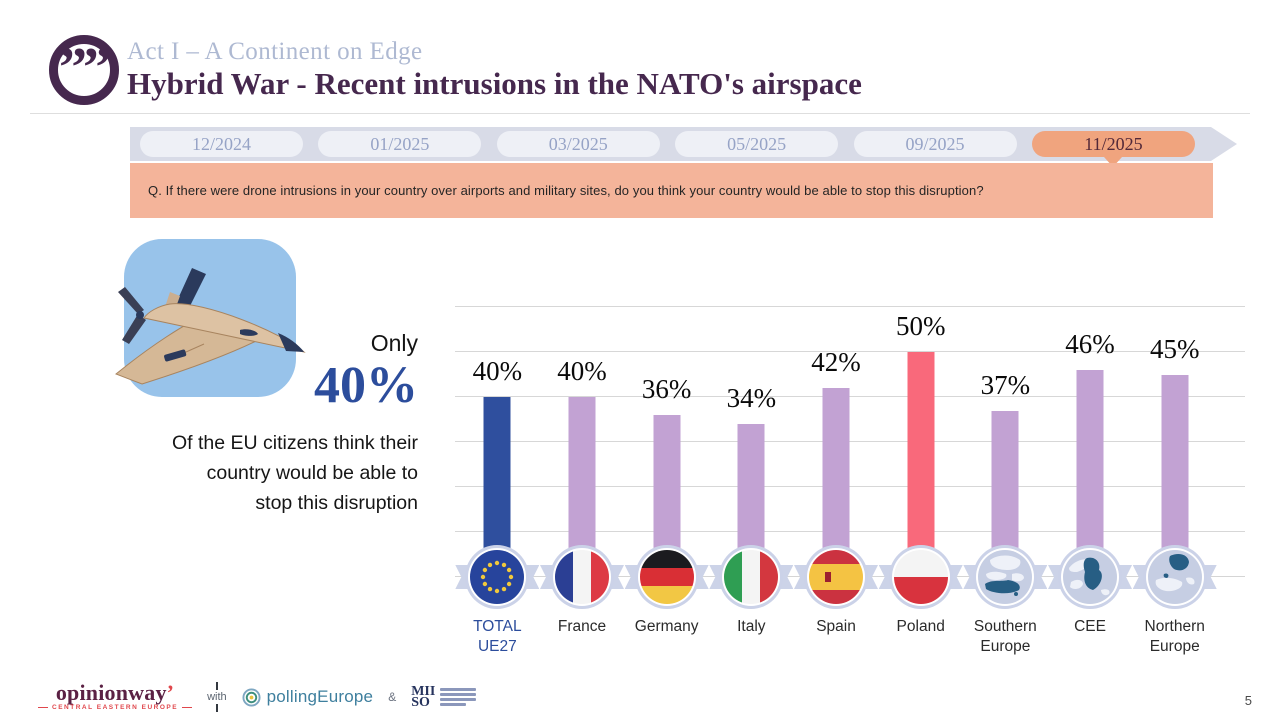 The image size is (1280, 720). I want to click on category-label: CEE, so click(1090, 626).